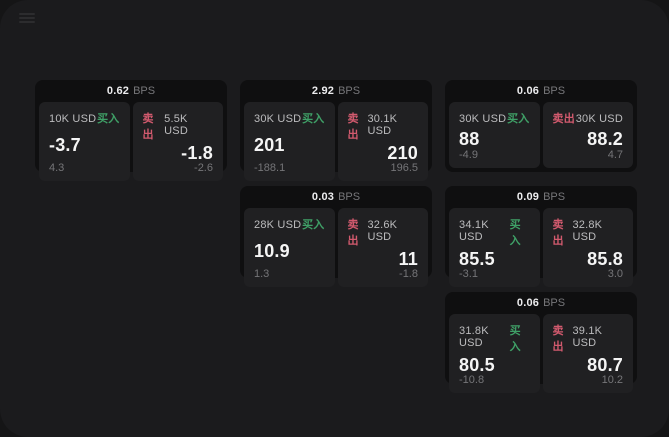 The image size is (669, 437). What do you see at coordinates (615, 155) in the screenshot?
I see `sell-sub-value: 4.7` at bounding box center [615, 155].